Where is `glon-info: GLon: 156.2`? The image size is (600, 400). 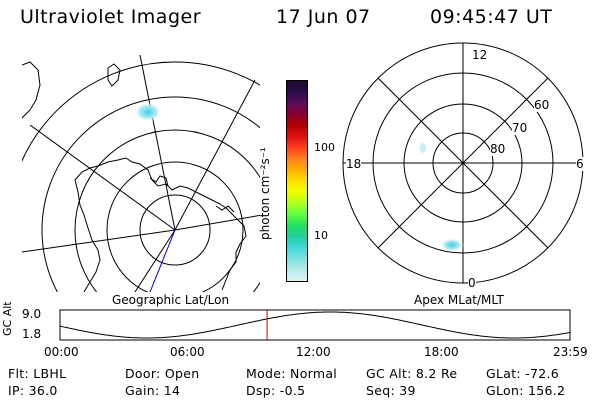
glon-info: GLon: 156.2 is located at coordinates (526, 390).